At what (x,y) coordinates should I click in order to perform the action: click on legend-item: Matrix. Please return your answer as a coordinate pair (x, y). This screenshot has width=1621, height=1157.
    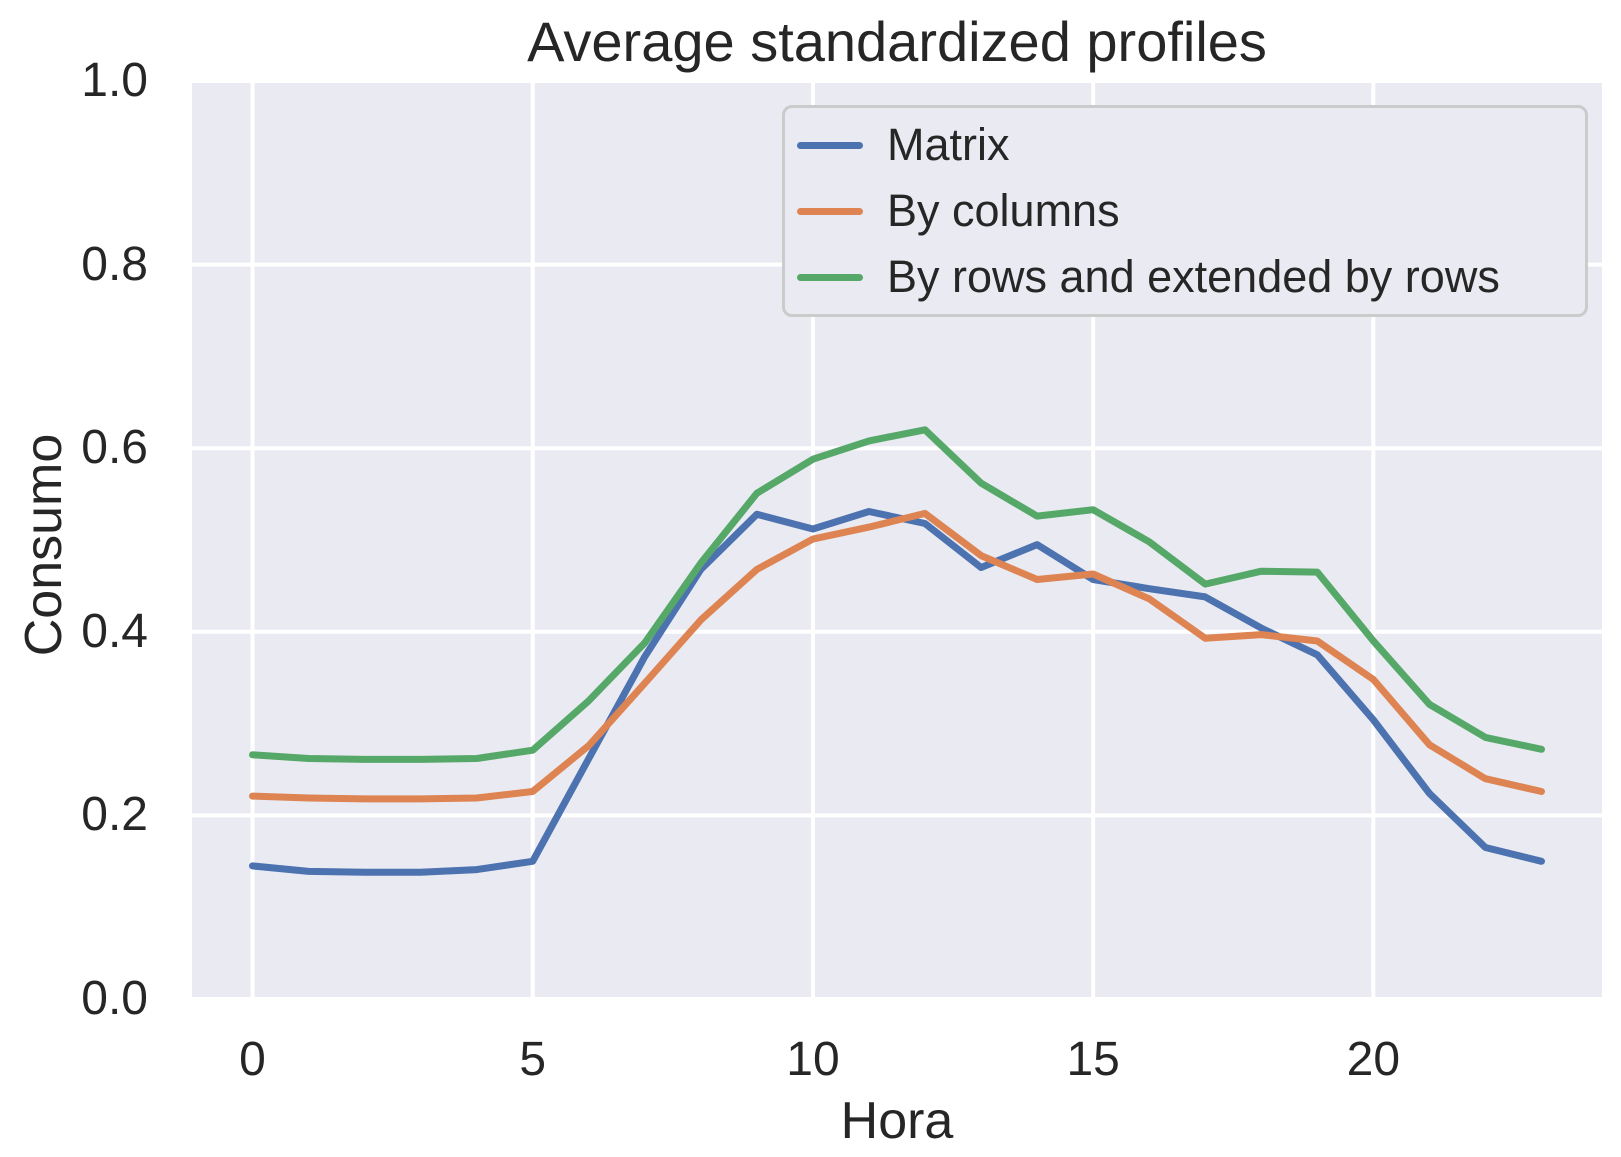
    Looking at the image, I should click on (1191, 145).